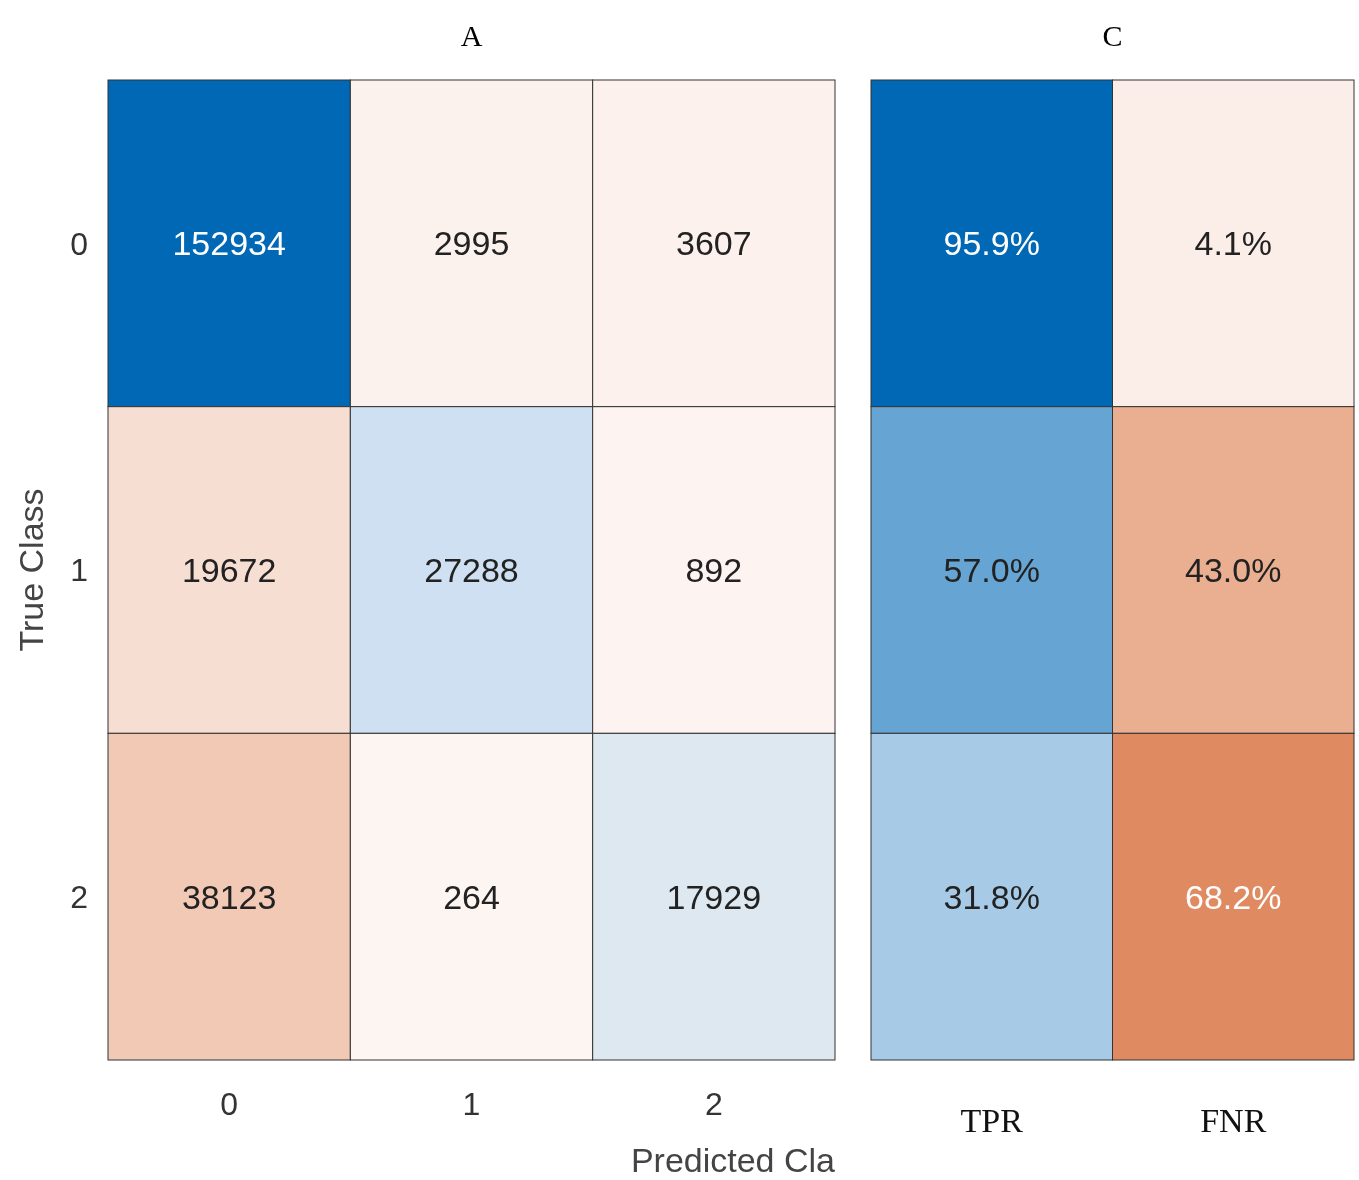 The height and width of the screenshot is (1180, 1359). Describe the element at coordinates (79, 570) in the screenshot. I see `y-tick-label: 1` at that location.